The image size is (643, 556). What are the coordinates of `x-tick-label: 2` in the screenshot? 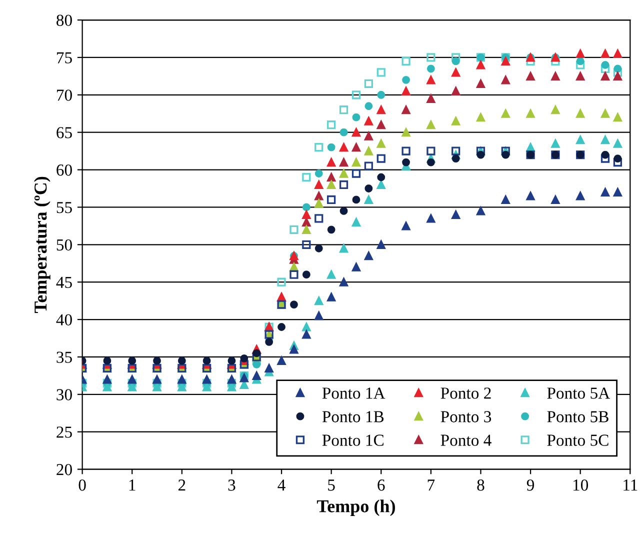 It's located at (182, 485).